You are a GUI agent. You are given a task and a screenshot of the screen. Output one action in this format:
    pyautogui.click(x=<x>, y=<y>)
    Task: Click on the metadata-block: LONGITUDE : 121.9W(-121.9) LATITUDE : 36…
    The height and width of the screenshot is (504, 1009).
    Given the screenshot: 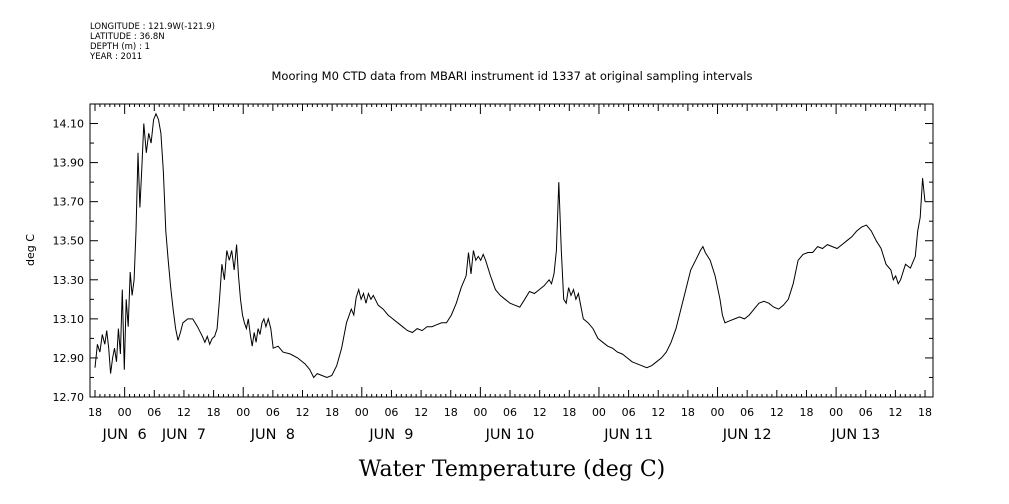 What is the action you would take?
    pyautogui.click(x=152, y=42)
    